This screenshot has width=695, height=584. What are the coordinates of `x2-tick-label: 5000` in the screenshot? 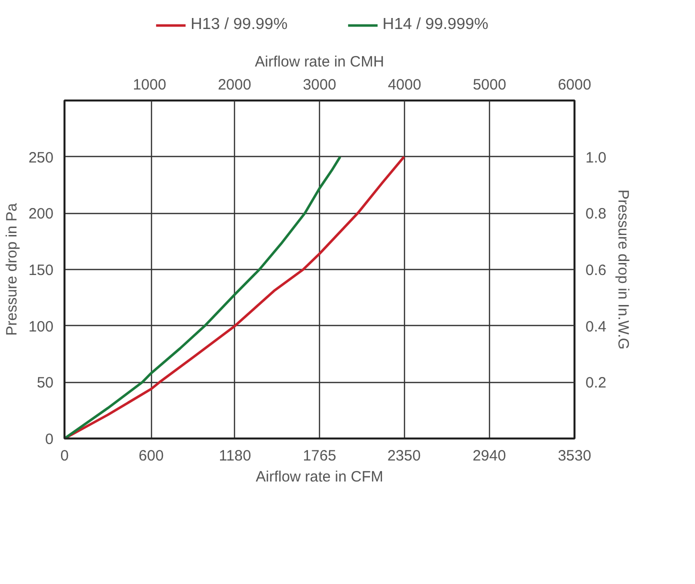 It's located at (489, 85).